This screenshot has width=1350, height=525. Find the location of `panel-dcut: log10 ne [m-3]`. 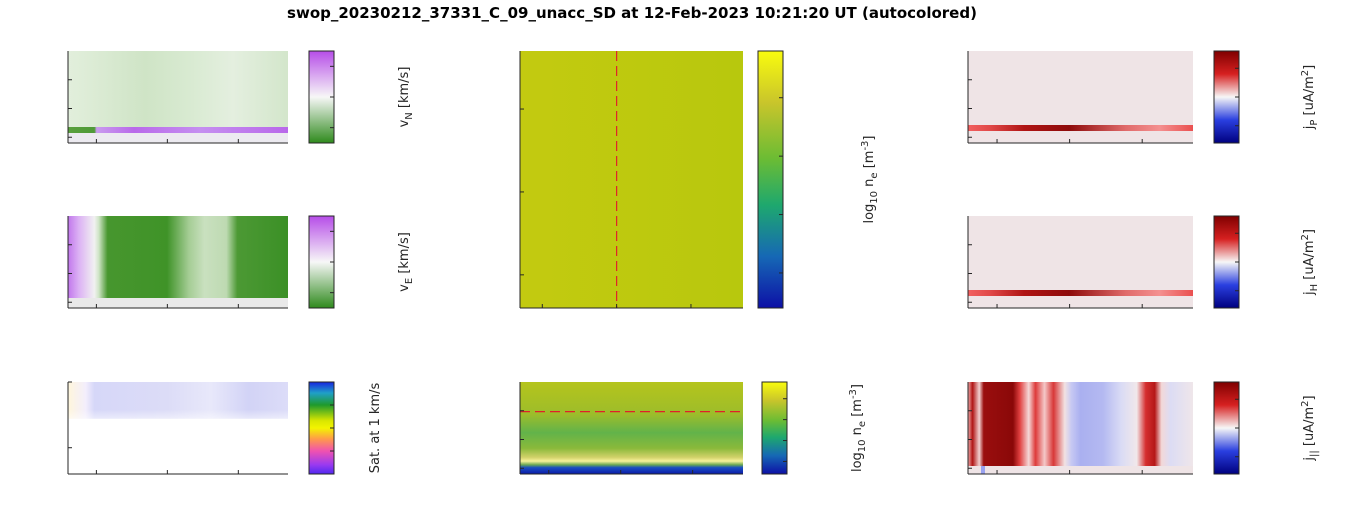

panel-dcut: log10 ne [m-3] is located at coordinates (693, 428).